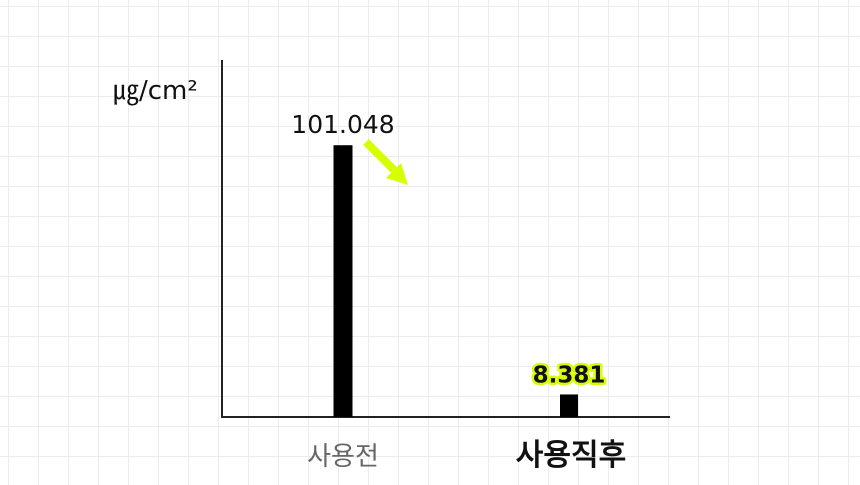 This screenshot has width=860, height=485. I want to click on category-label-before-use: 사용전, so click(343, 457).